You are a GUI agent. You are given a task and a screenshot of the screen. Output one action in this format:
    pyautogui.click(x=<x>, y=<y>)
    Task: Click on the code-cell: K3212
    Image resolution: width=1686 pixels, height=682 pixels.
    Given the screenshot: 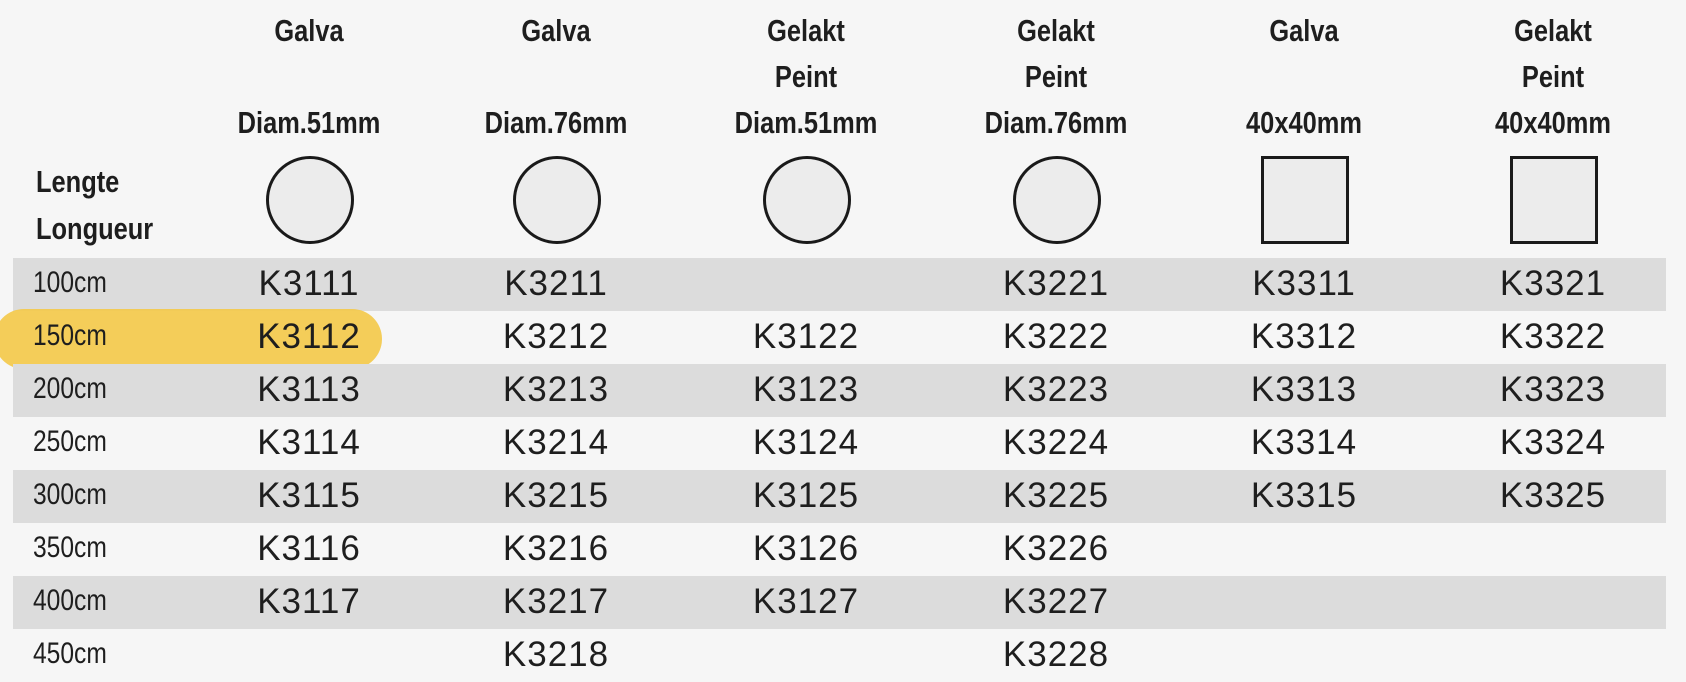 What is the action you would take?
    pyautogui.click(x=556, y=336)
    